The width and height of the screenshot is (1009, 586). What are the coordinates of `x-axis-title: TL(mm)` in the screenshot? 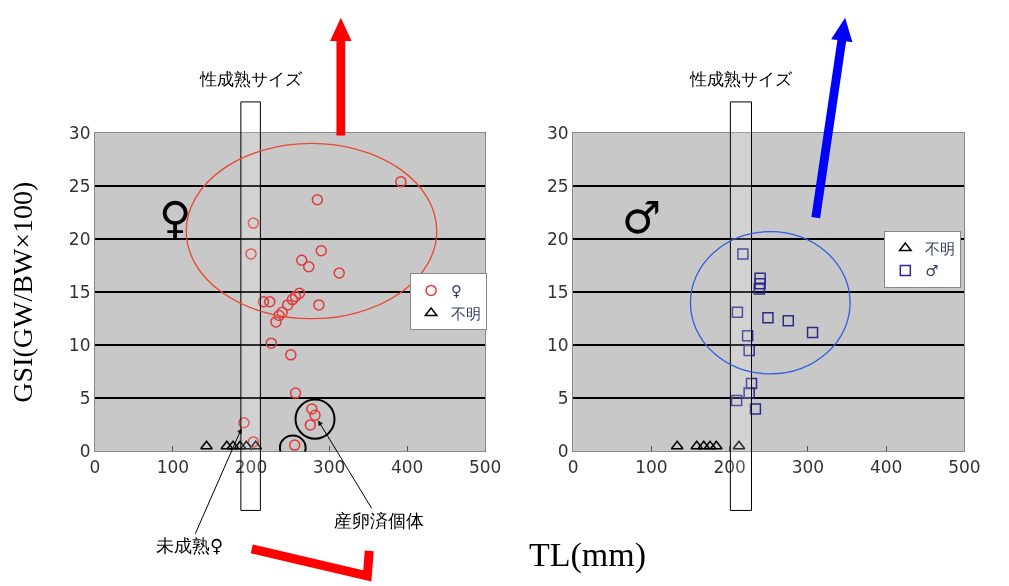 It's located at (588, 555).